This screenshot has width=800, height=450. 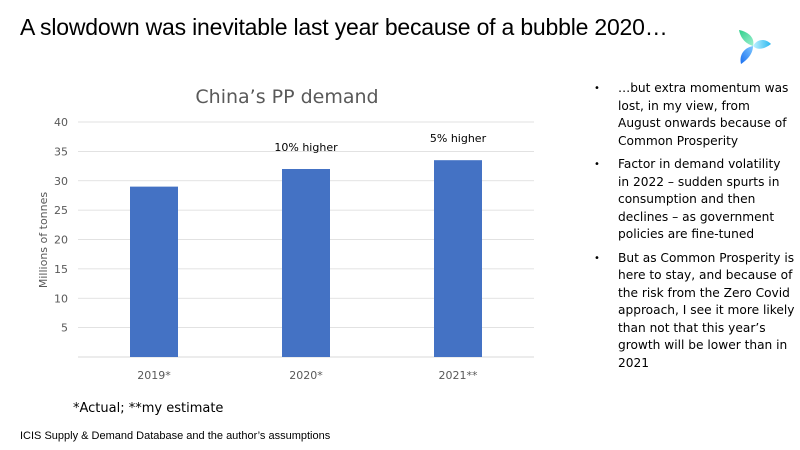 I want to click on data-label: 10% higher, so click(x=306, y=147).